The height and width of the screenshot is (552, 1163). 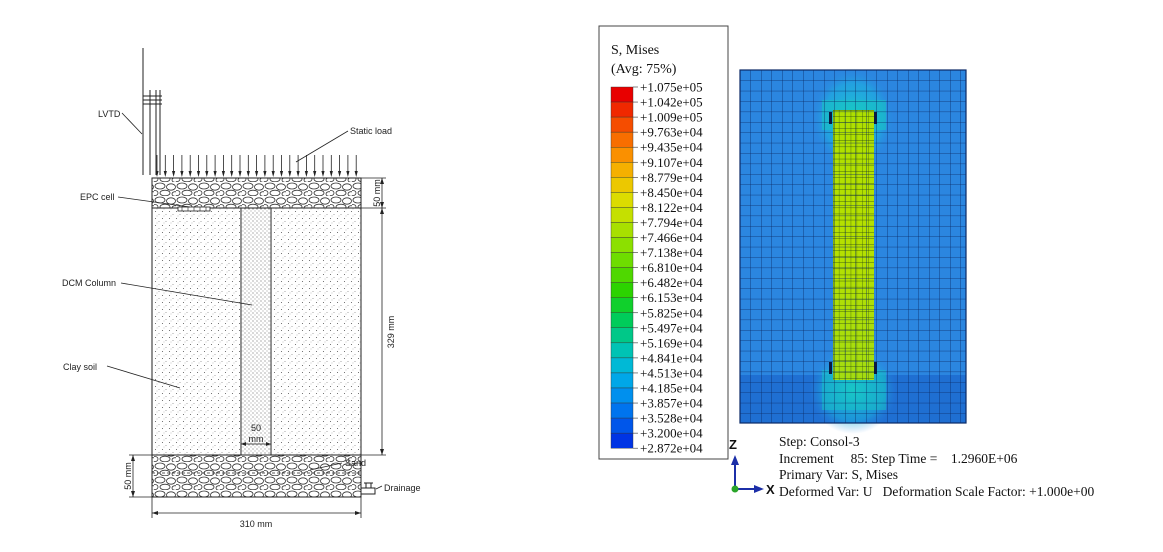 I want to click on legend-value-label: +4.185e+04, so click(x=671, y=388).